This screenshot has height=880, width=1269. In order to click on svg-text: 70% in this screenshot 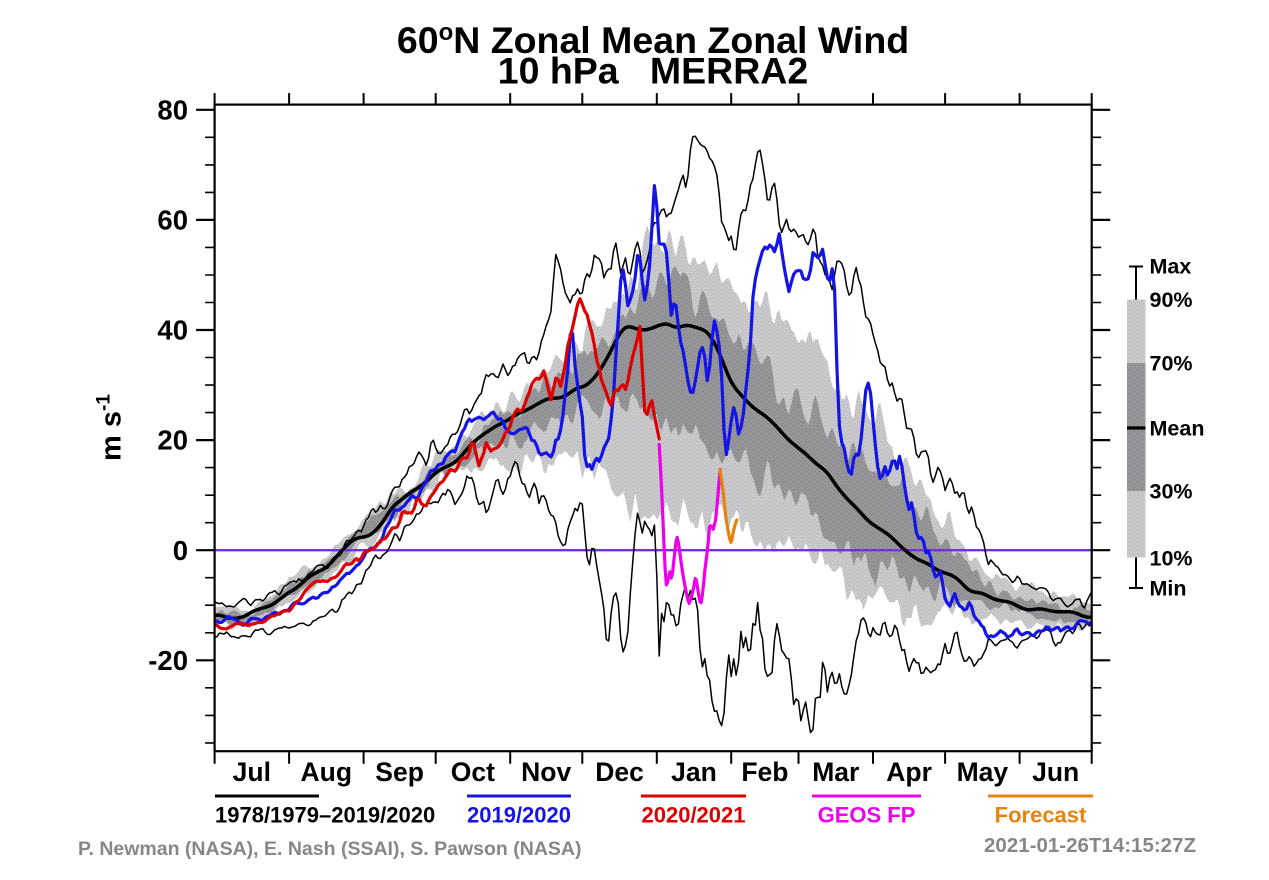, I will do `click(1171, 364)`.